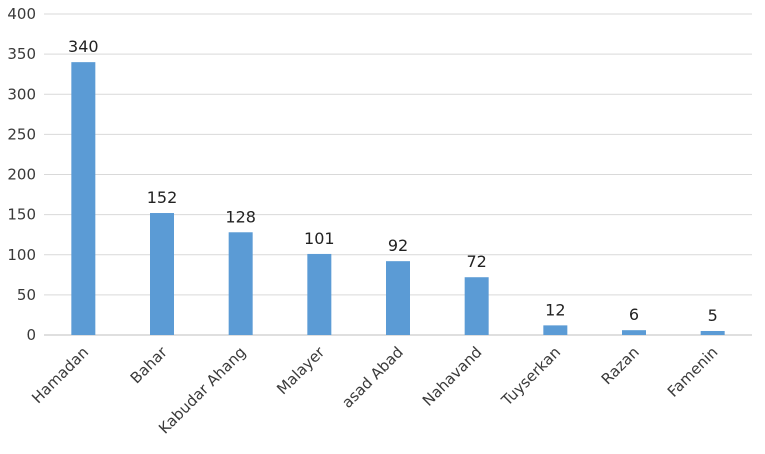 The width and height of the screenshot is (765, 454). What do you see at coordinates (149, 365) in the screenshot?
I see `category-label: Bahar` at bounding box center [149, 365].